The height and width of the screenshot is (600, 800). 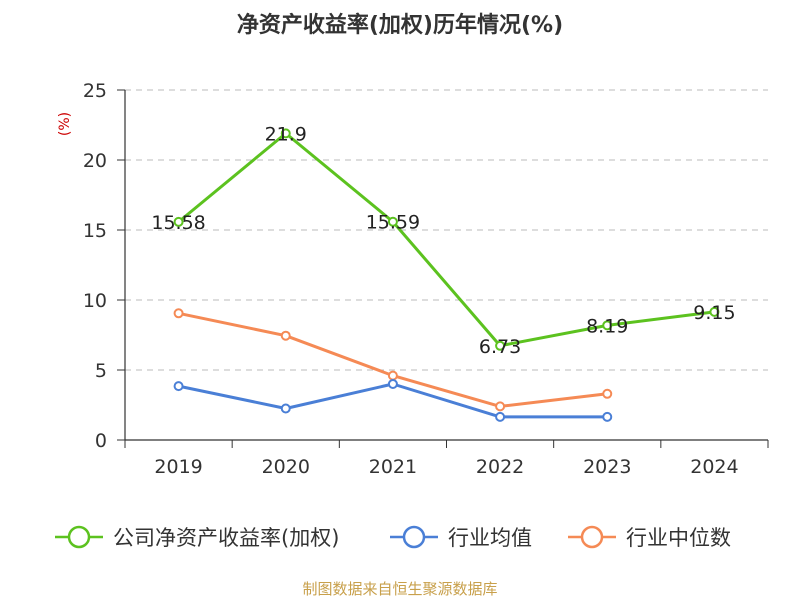 I want to click on data-label: 15.59, so click(x=393, y=223).